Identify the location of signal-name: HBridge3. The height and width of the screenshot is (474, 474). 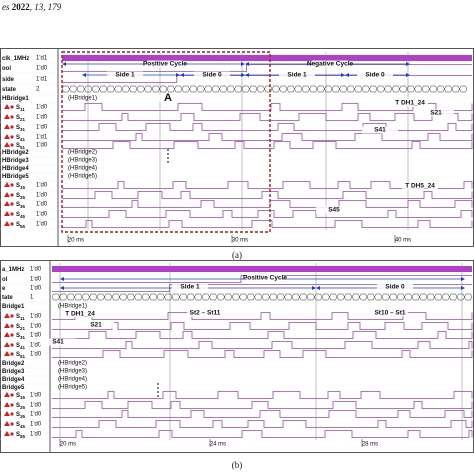
(15, 161).